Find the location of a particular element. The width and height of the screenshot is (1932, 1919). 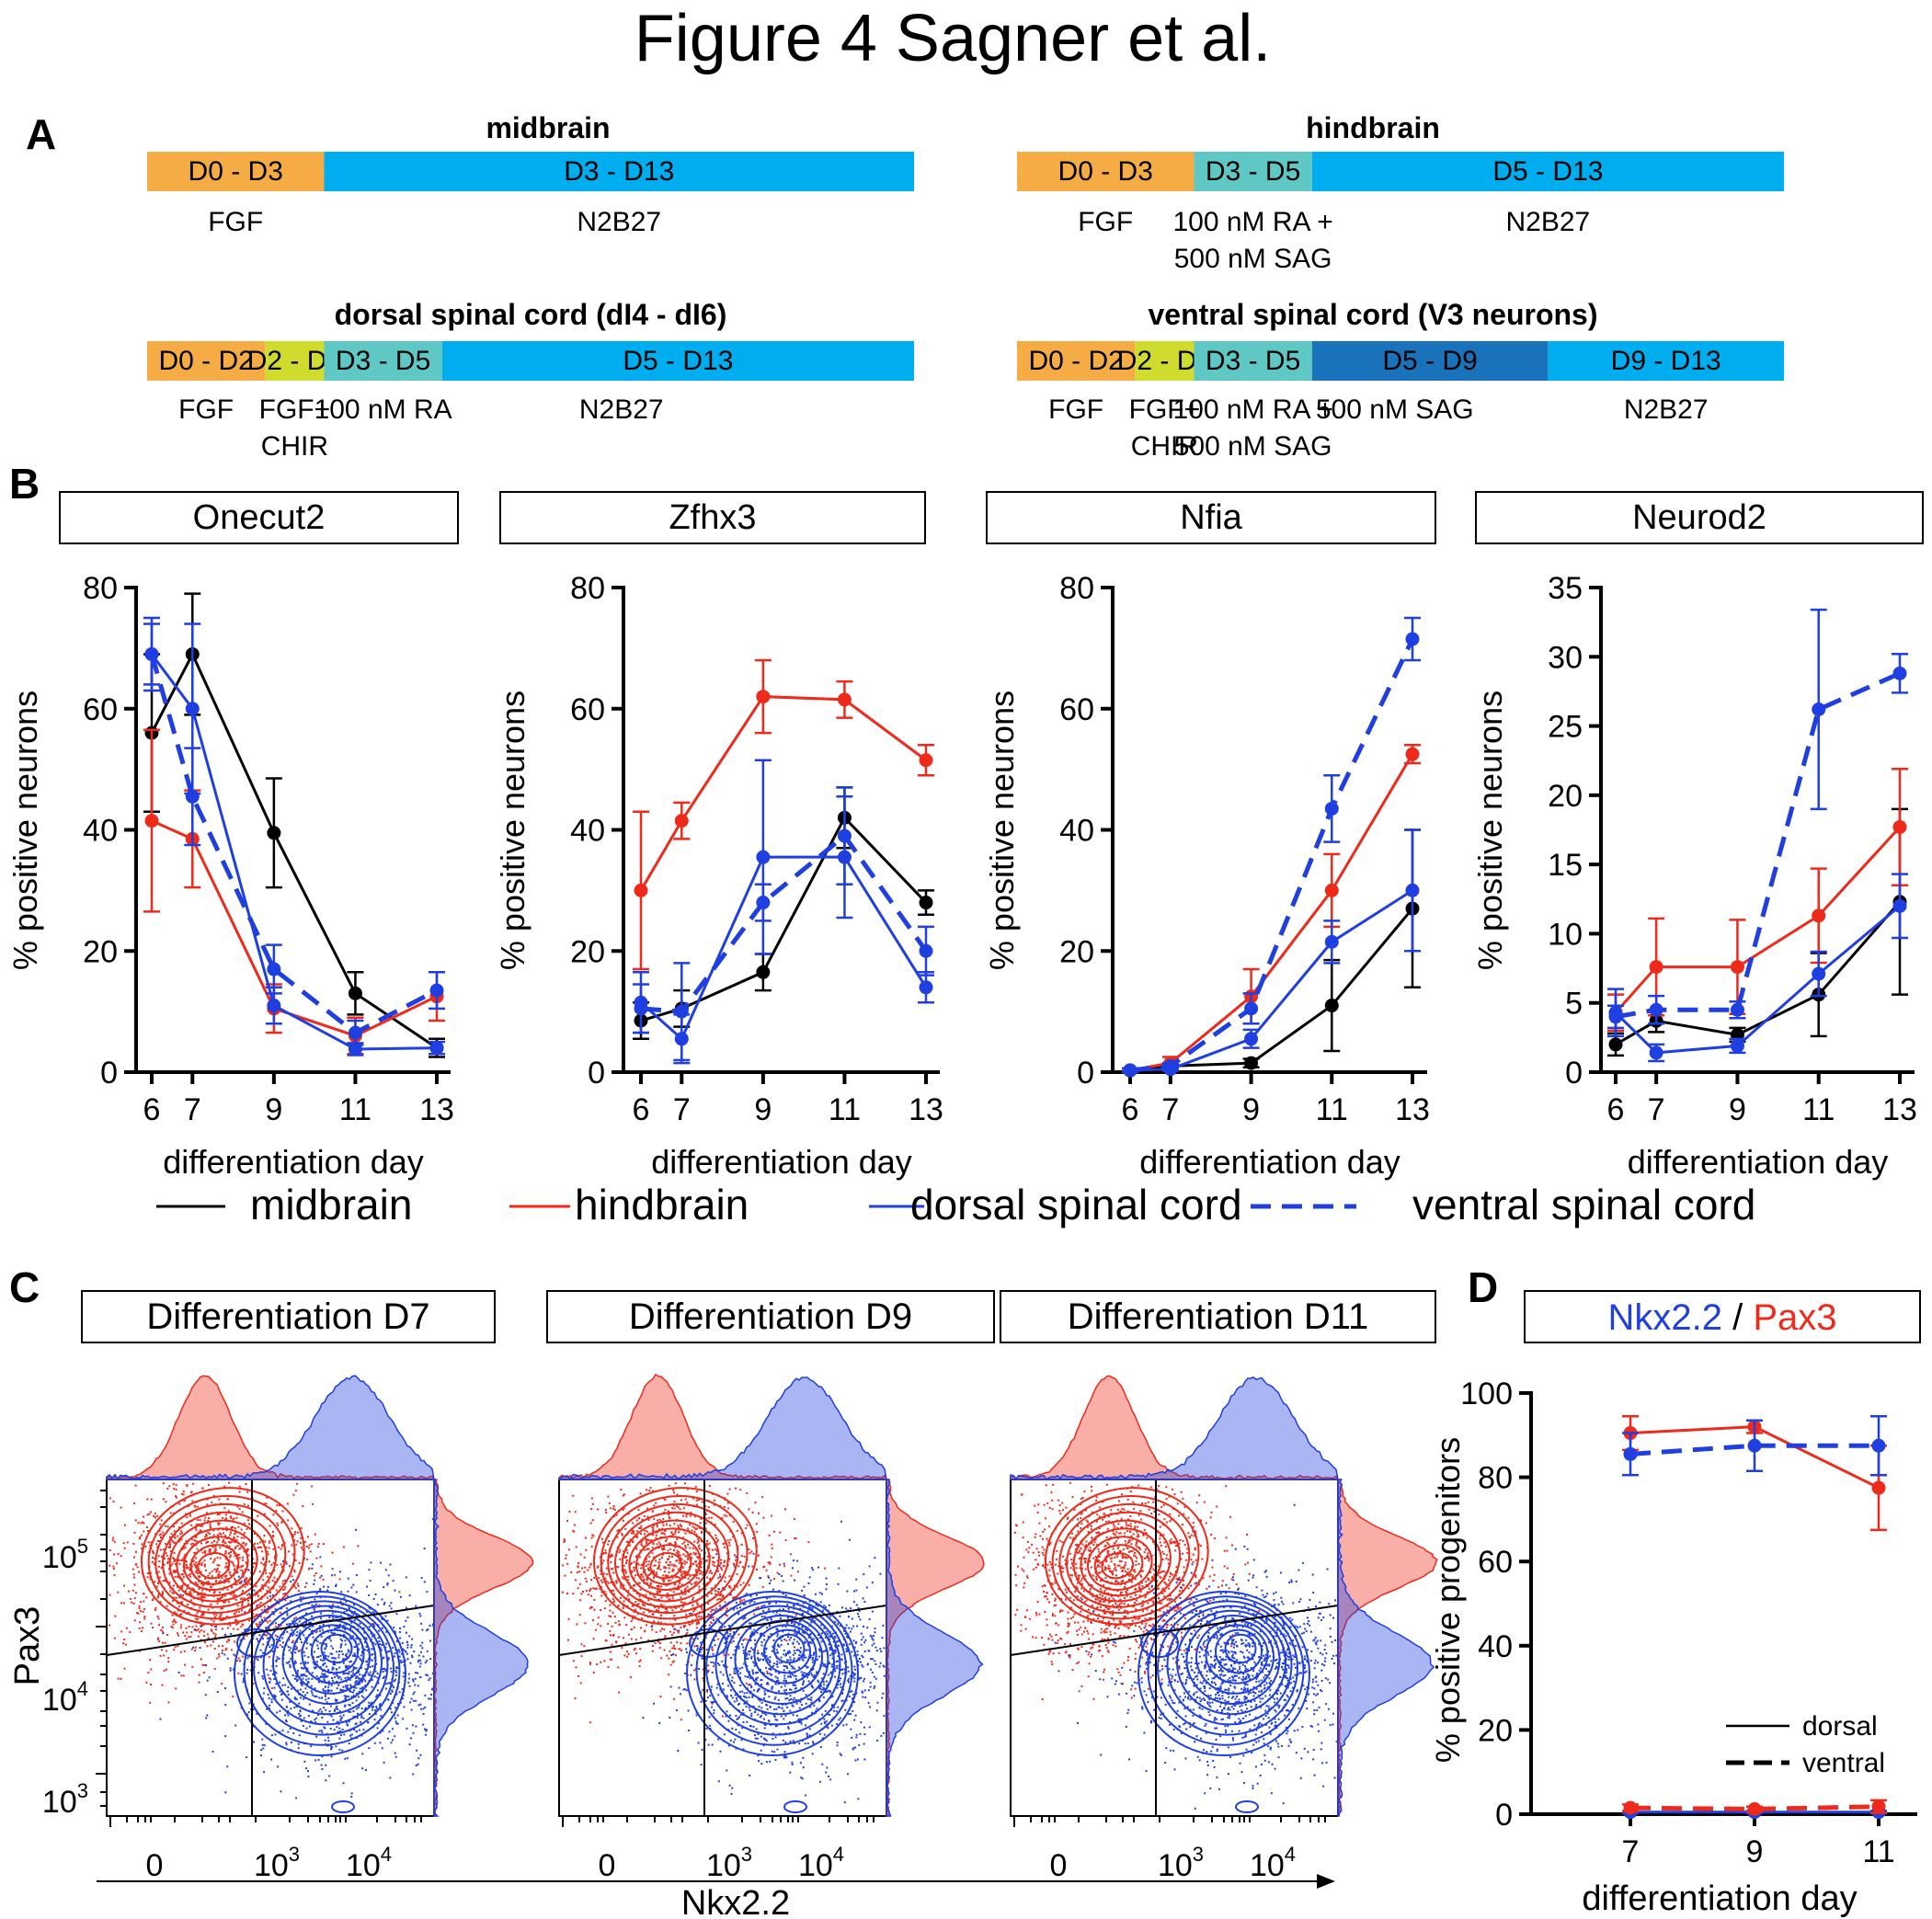

y-tick-label: 0 is located at coordinates (1085, 1073).